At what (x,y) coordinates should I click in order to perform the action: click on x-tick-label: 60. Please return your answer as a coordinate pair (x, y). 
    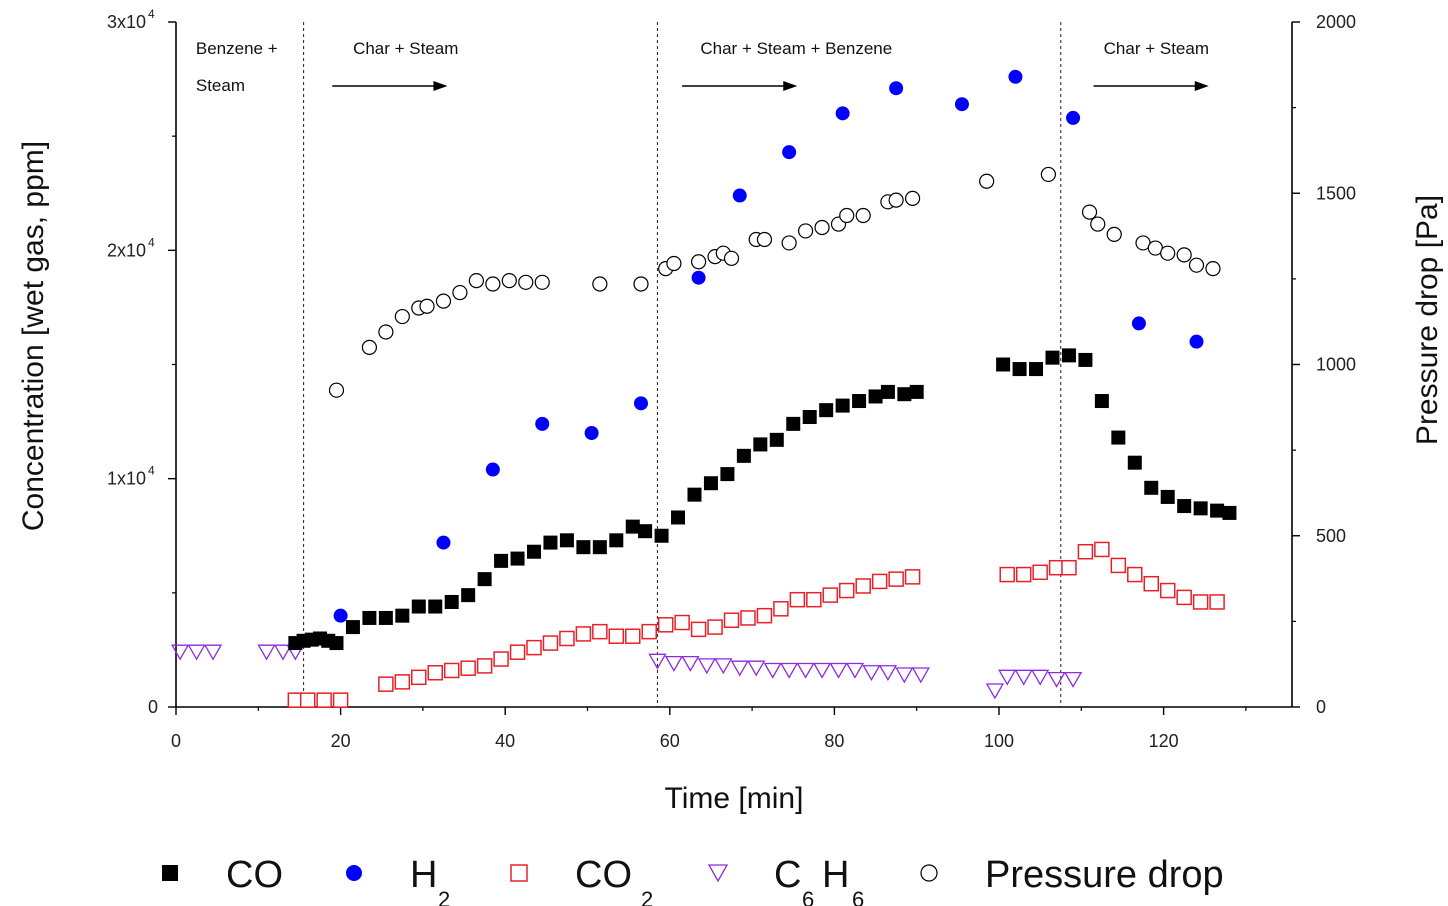
    Looking at the image, I should click on (670, 741).